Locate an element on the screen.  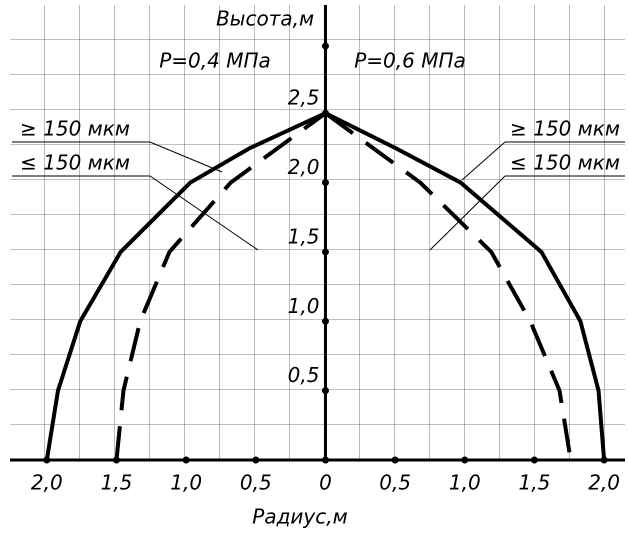
y-tick-label: 2,0 is located at coordinates (304, 167).